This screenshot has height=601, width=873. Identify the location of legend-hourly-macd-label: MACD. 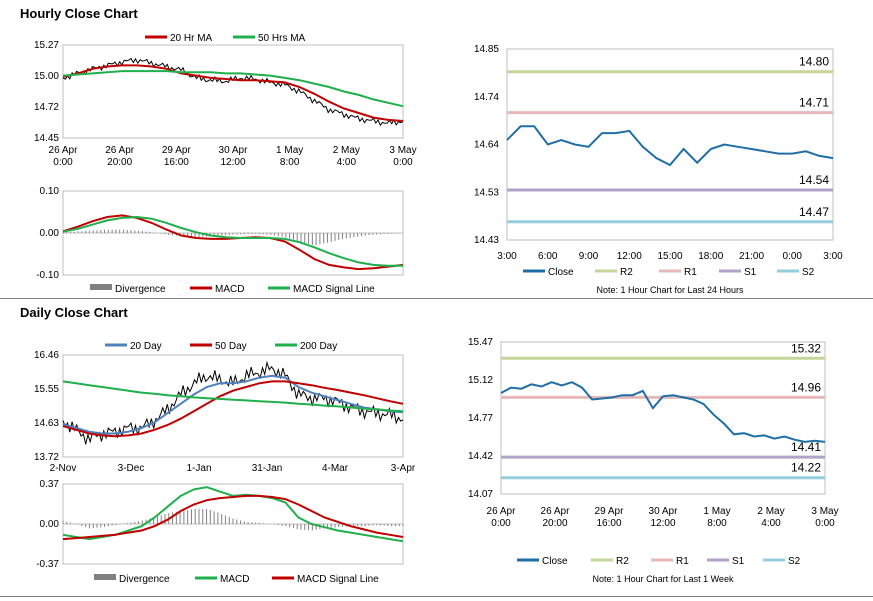
(229, 289).